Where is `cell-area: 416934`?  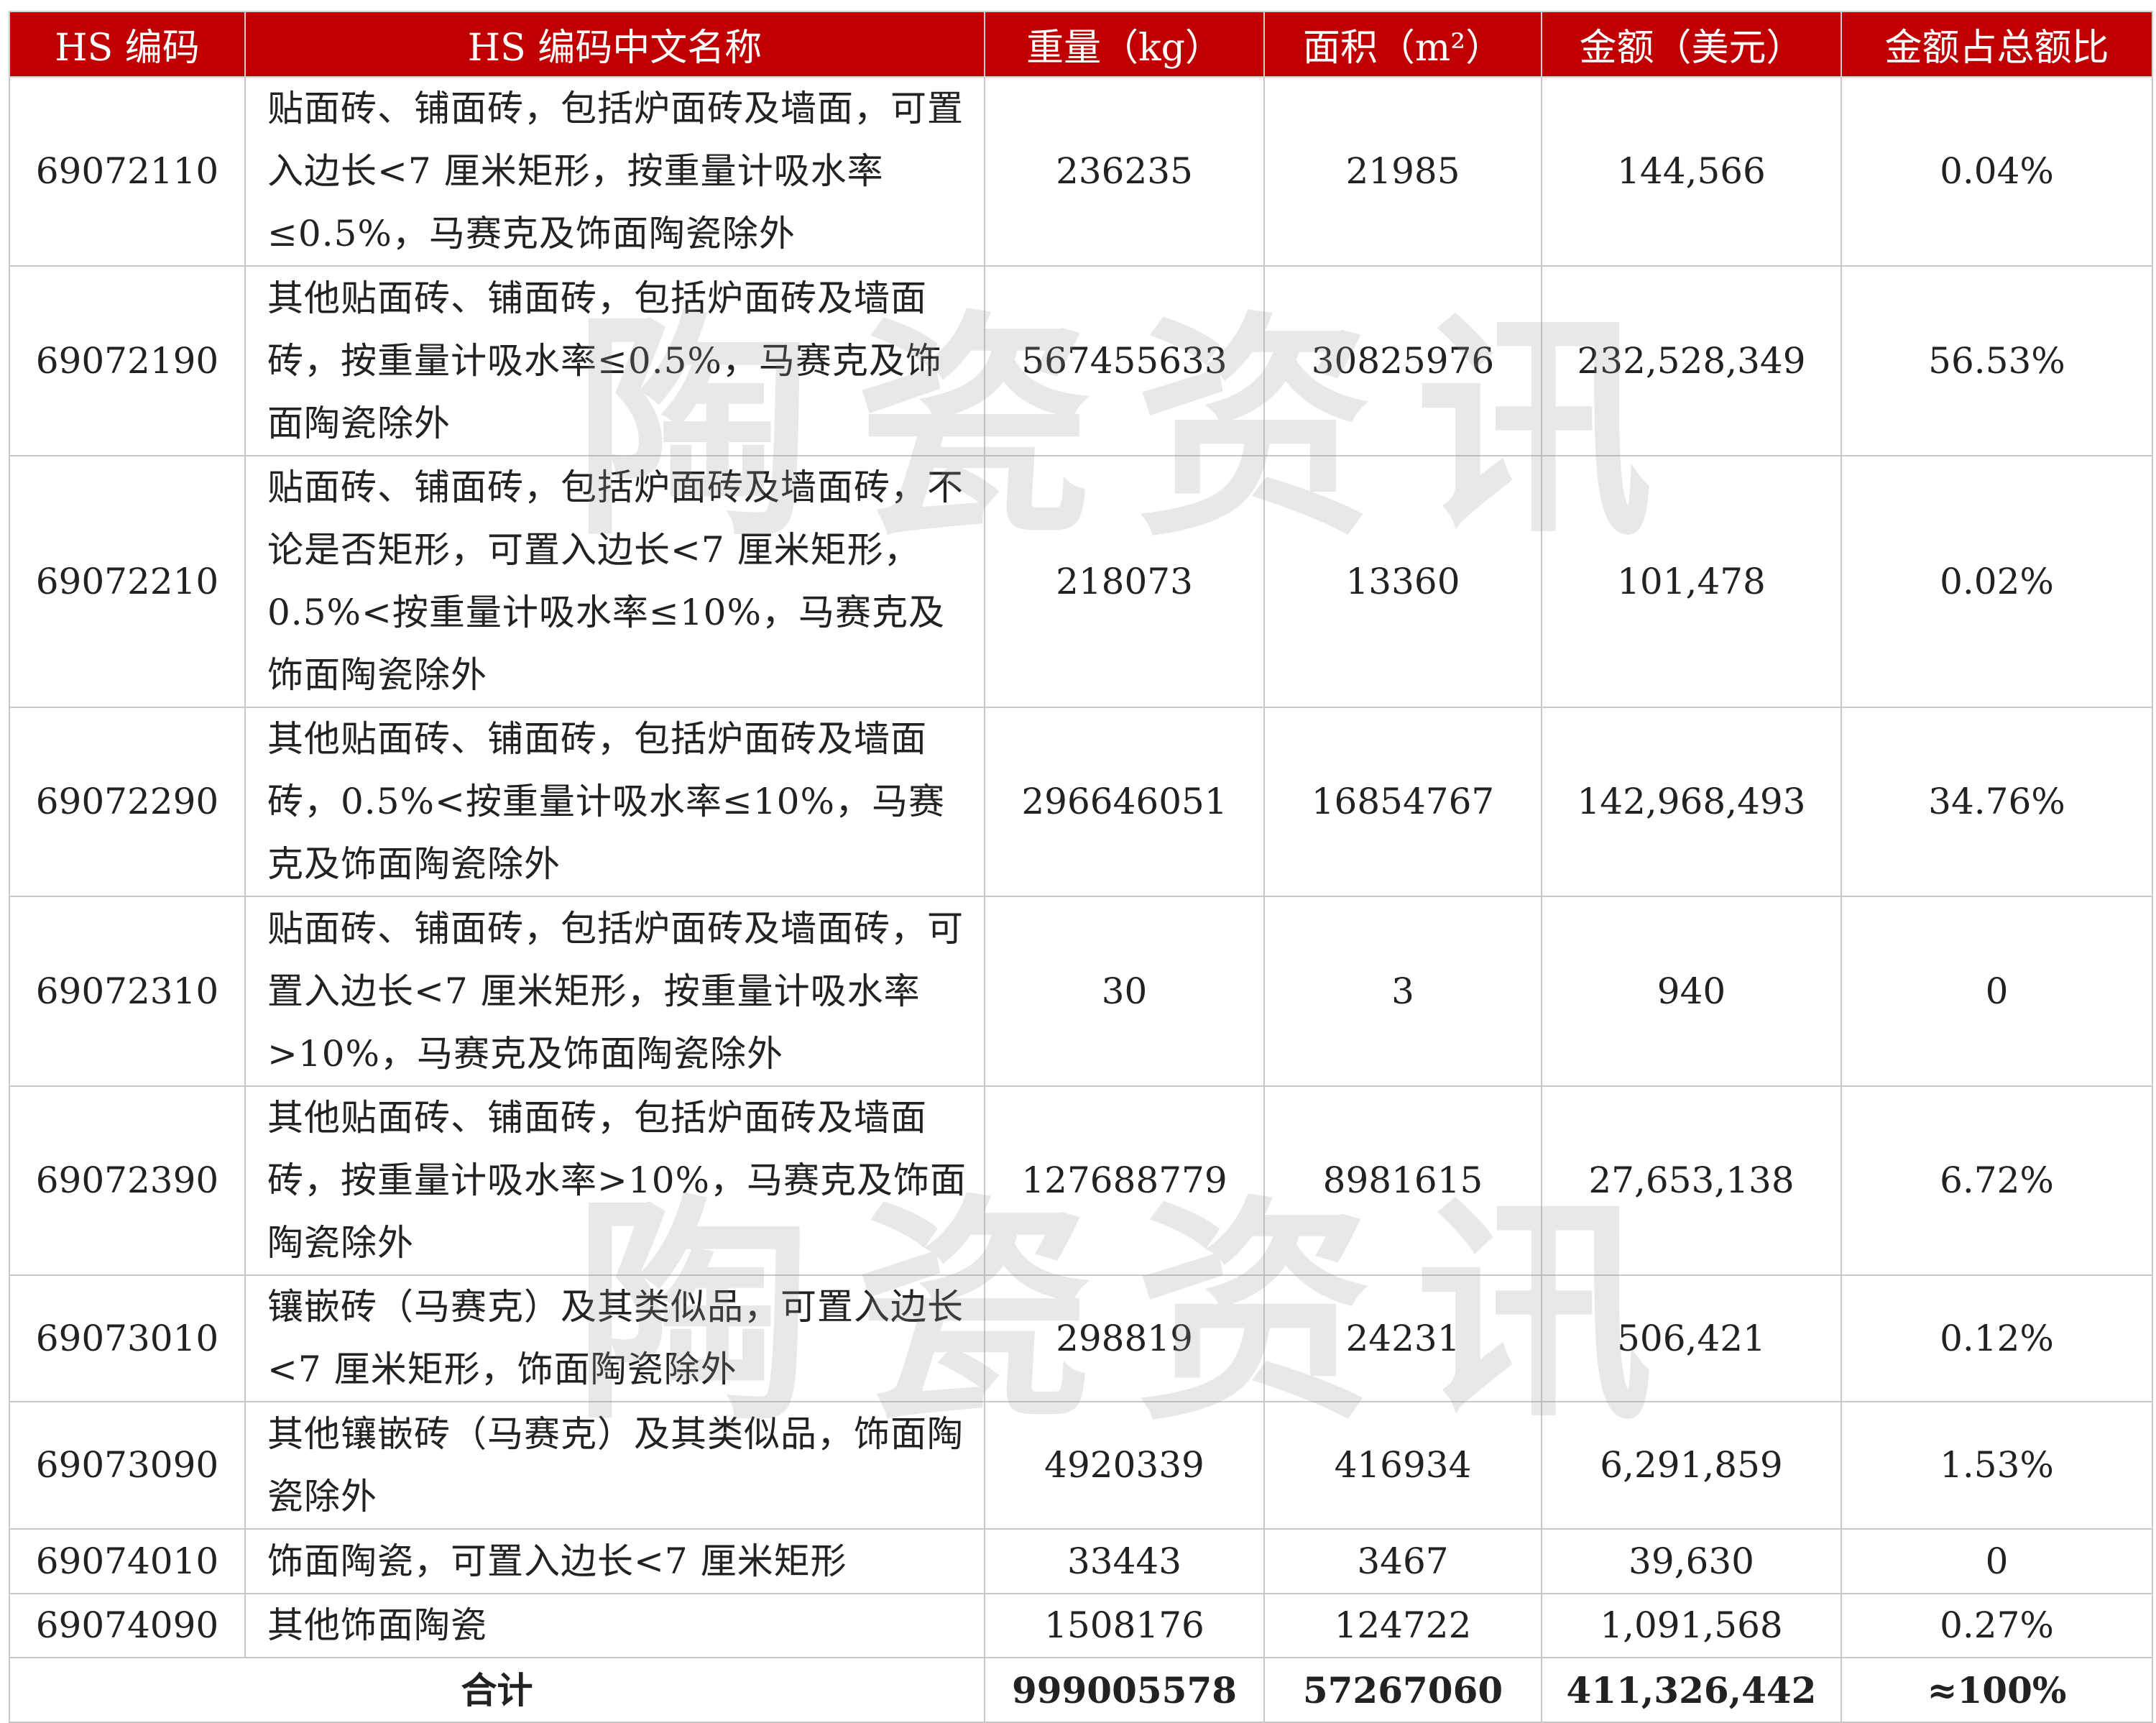
cell-area: 416934 is located at coordinates (1402, 1465).